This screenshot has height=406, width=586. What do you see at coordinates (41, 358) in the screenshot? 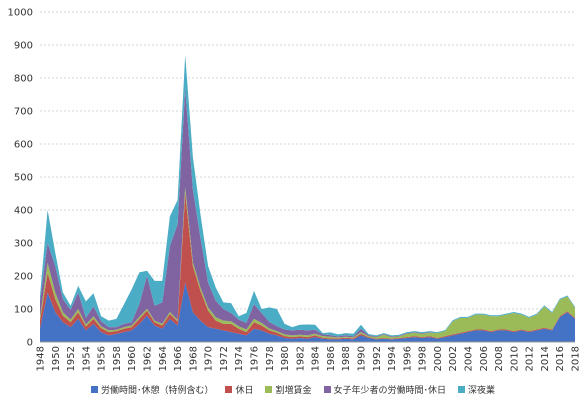
I see `x-tick-label: 1948` at bounding box center [41, 358].